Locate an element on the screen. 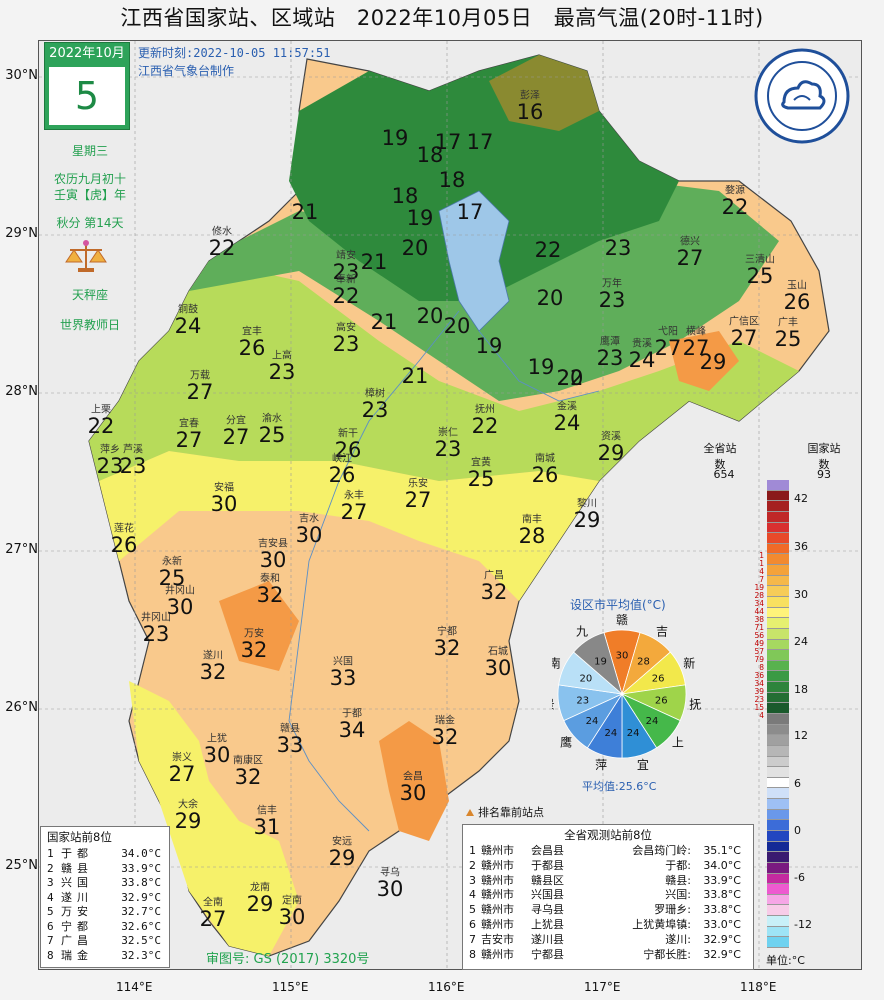 The height and width of the screenshot is (1000, 884). province-top8-cell: 5 is located at coordinates (472, 910).